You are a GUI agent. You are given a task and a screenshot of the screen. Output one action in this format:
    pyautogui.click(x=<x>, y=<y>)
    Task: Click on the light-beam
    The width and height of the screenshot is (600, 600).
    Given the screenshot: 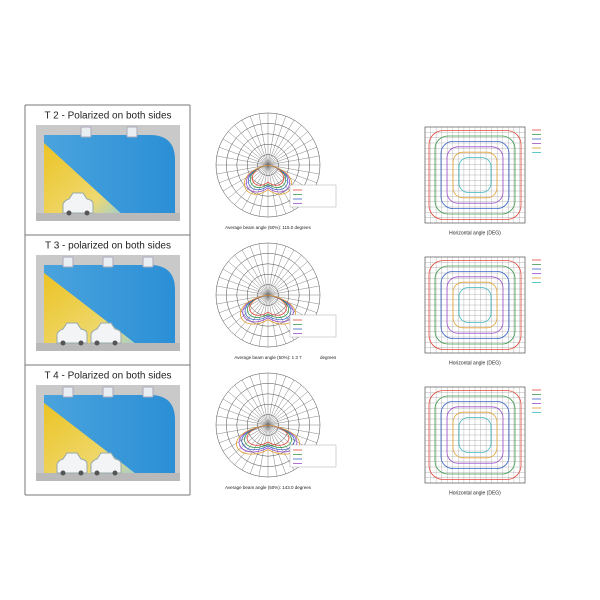 What is the action you would take?
    pyautogui.click(x=84, y=180)
    